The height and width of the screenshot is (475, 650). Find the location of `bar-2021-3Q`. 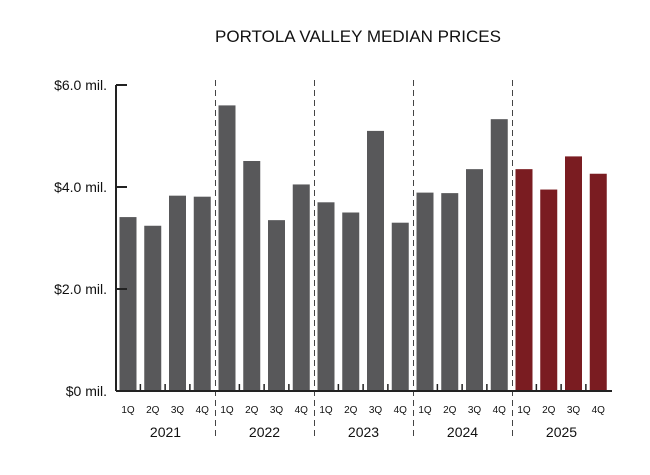

bar-2021-3Q is located at coordinates (177, 293).